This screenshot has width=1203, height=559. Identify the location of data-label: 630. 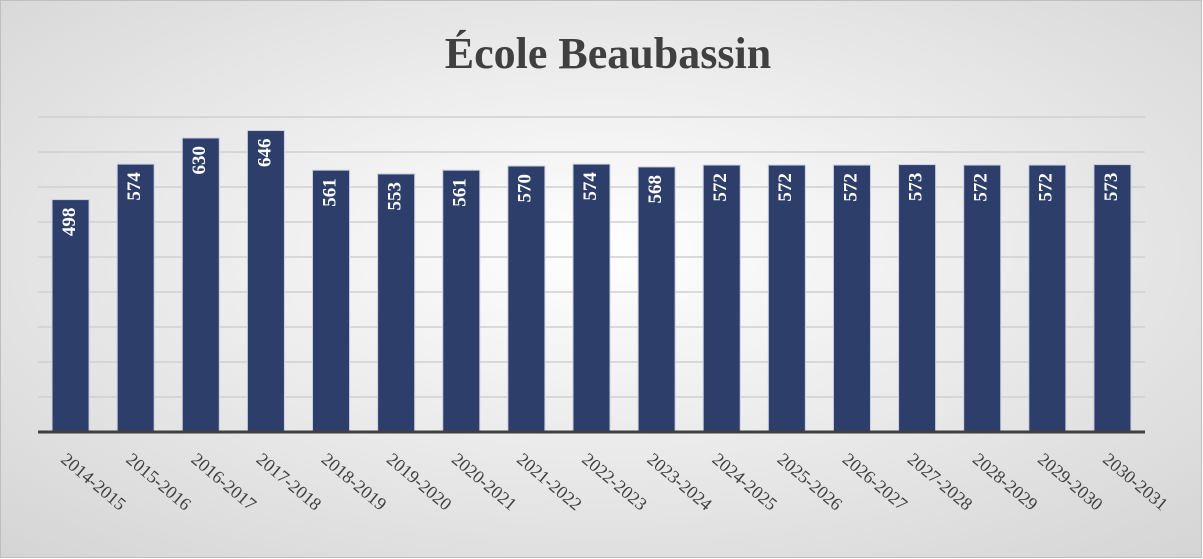
(199, 160).